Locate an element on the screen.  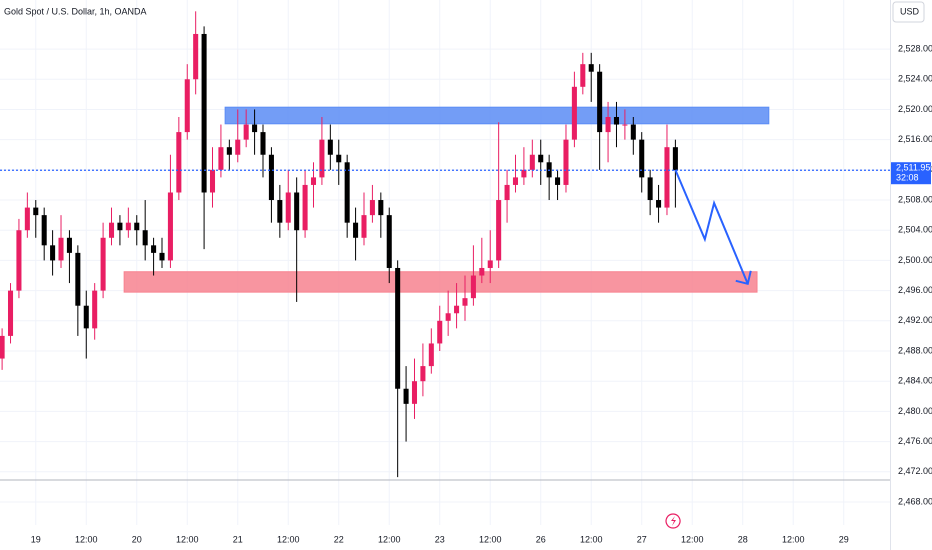
y-tick-label: 2,492.000 is located at coordinates (915, 320).